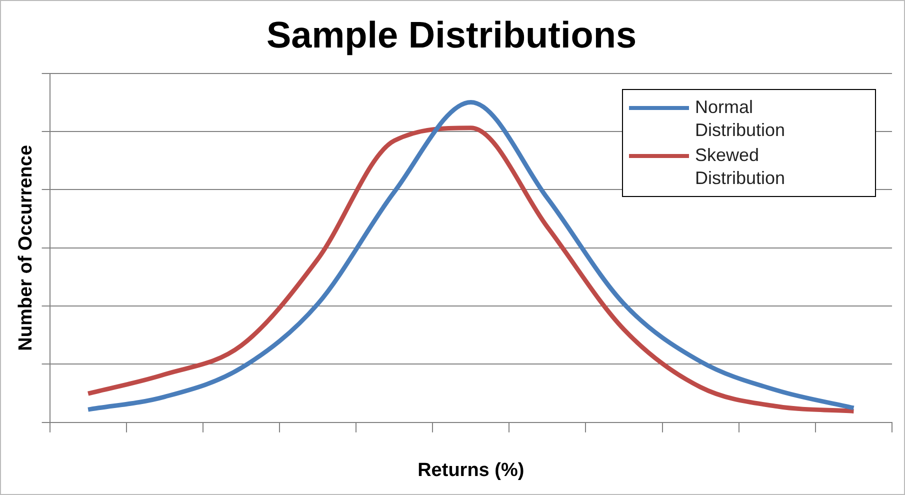  I want to click on y-axis-title: Number of Occurrence, so click(26, 247).